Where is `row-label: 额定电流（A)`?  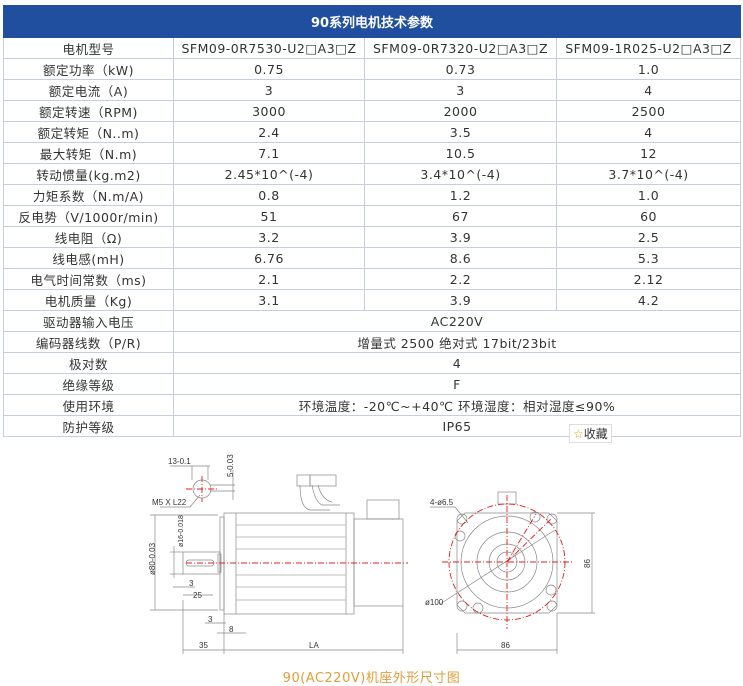 row-label: 额定电流（A) is located at coordinates (88, 90).